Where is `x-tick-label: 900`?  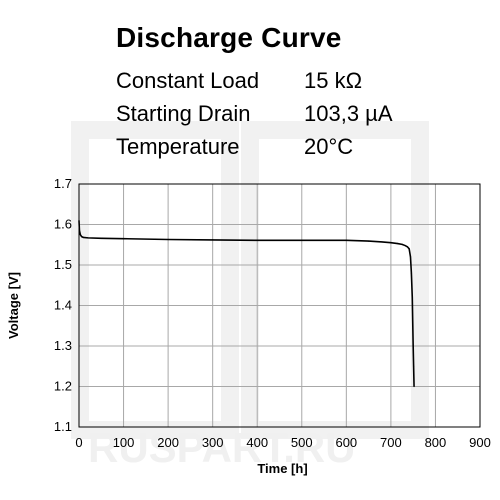
x-tick-label: 900 is located at coordinates (480, 442).